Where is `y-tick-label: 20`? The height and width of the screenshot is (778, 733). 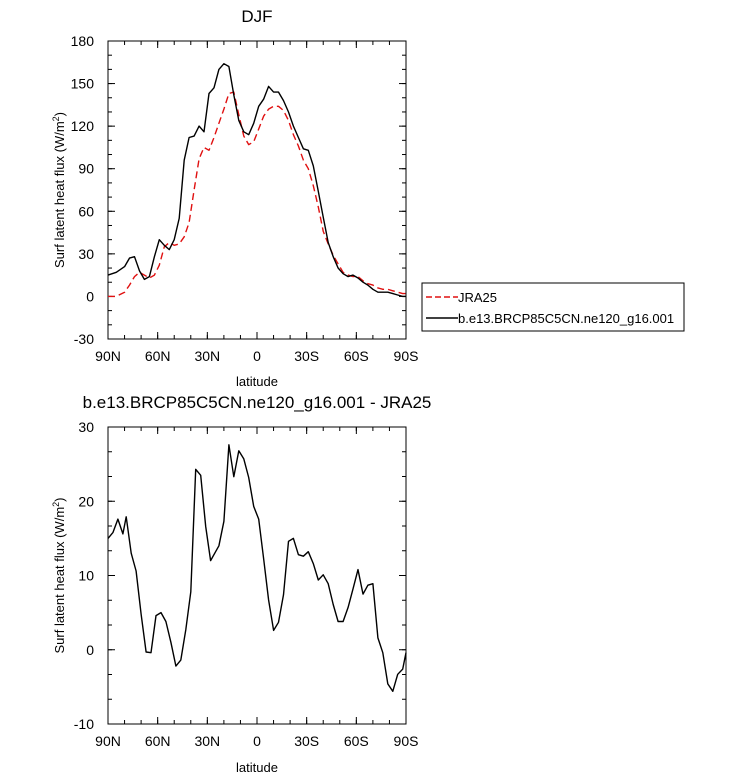 y-tick-label: 20 is located at coordinates (86, 501).